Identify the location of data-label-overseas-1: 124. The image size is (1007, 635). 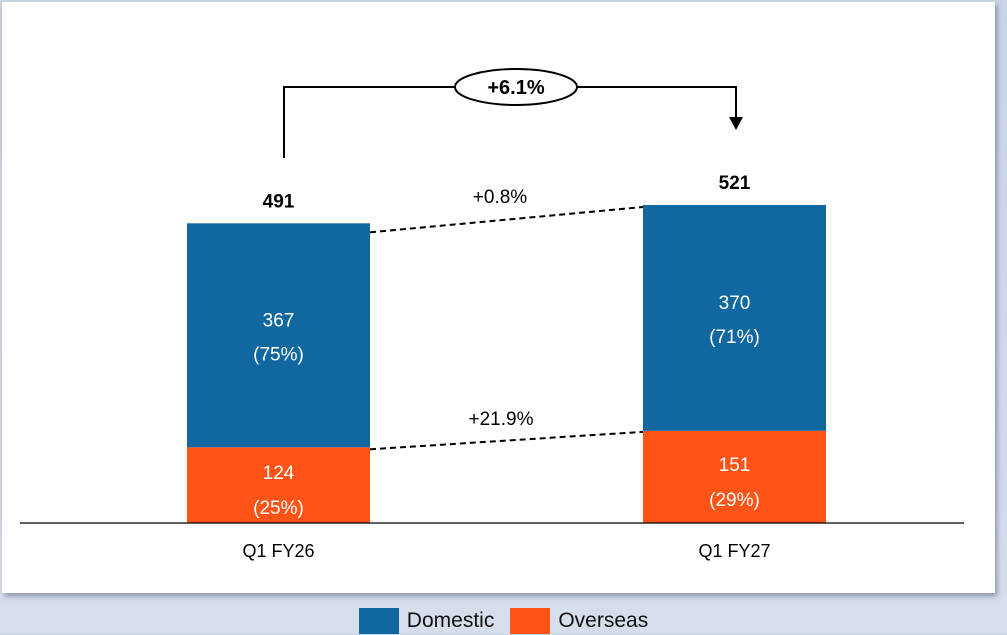
(279, 473).